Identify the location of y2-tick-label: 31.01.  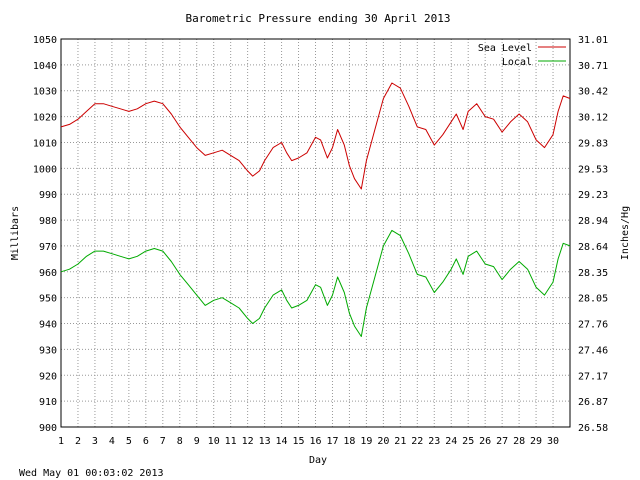
(593, 40).